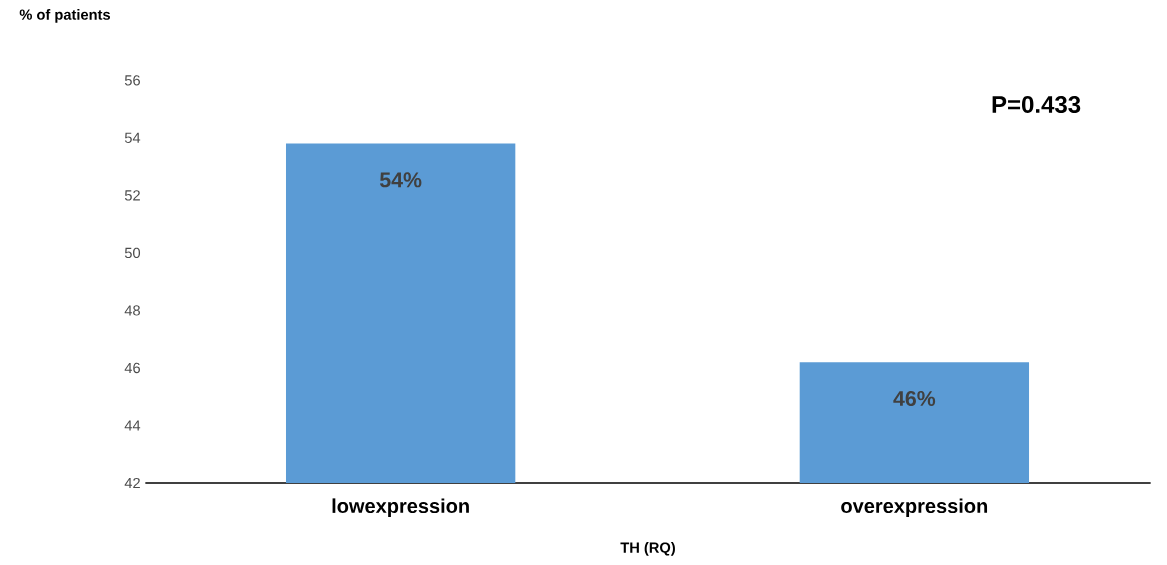  Describe the element at coordinates (914, 508) in the screenshot. I see `x-tick-label: overexpression` at that location.